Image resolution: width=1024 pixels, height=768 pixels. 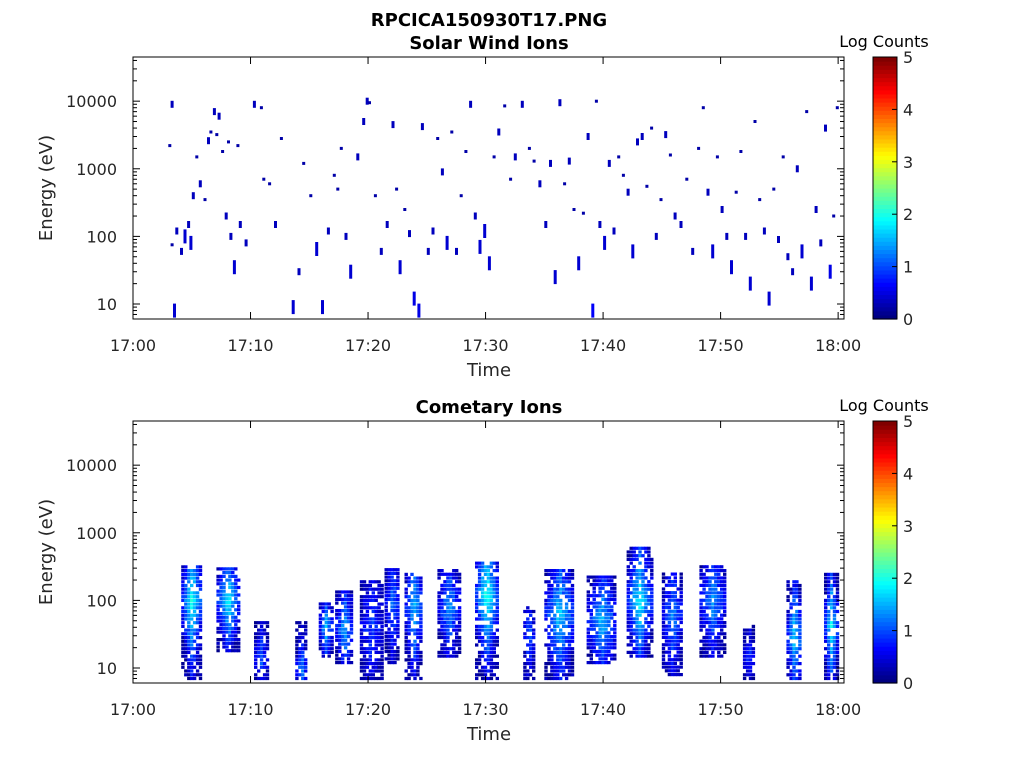 I want to click on cometary-x-tick-label: 17:30, so click(x=486, y=709).